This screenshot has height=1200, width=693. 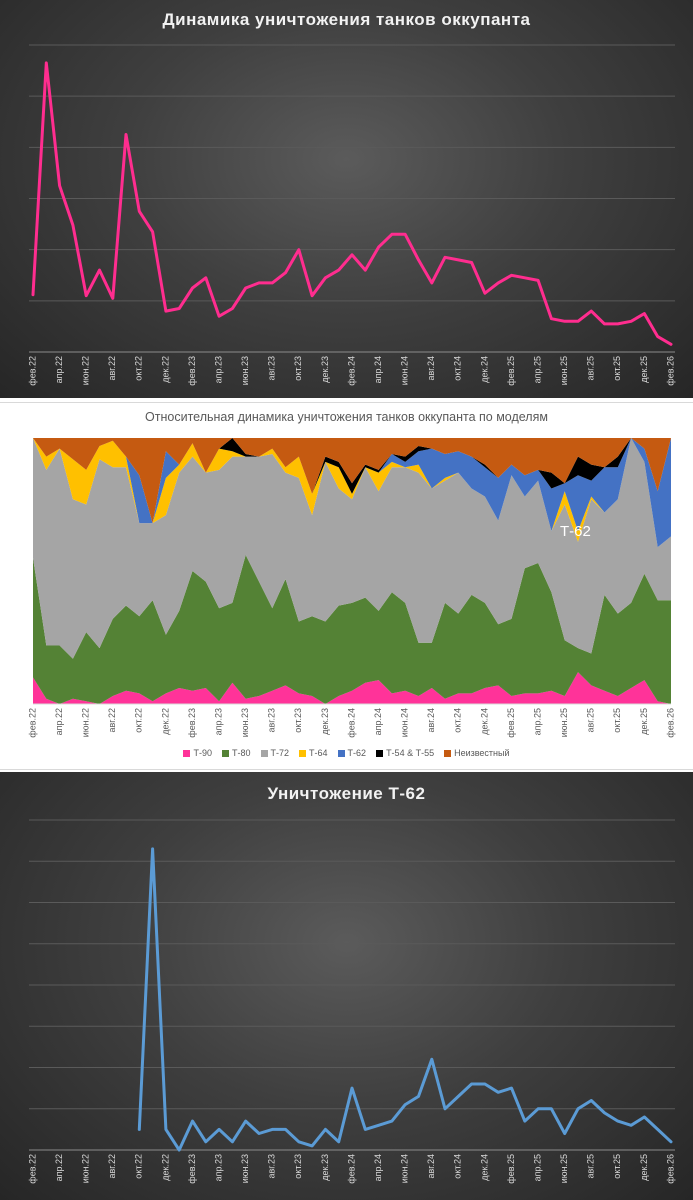 I want to click on x-tick-label: окт.23, so click(x=298, y=368).